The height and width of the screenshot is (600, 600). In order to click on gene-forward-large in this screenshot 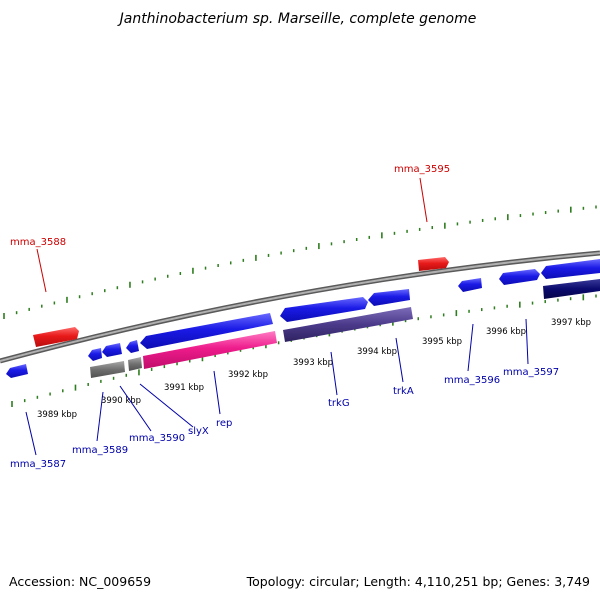, I will do `click(206, 331)`.